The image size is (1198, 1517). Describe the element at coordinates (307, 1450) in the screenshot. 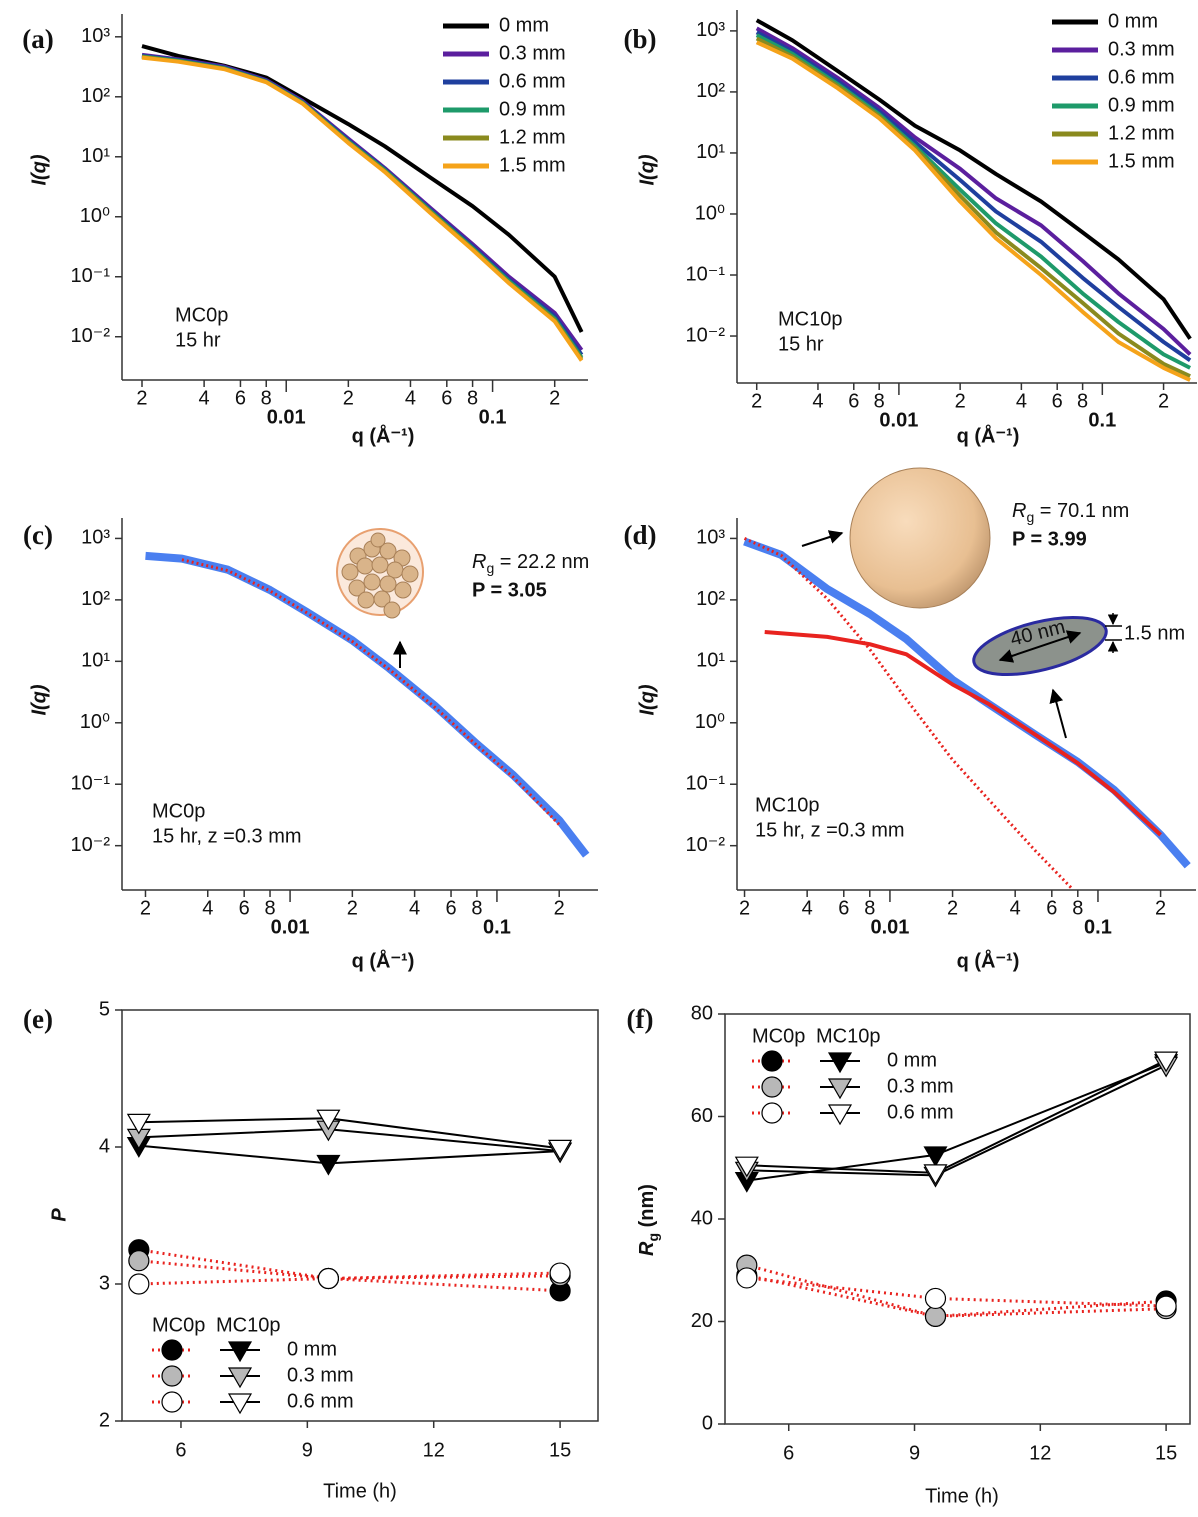

I see `x-tick-label: 9` at that location.